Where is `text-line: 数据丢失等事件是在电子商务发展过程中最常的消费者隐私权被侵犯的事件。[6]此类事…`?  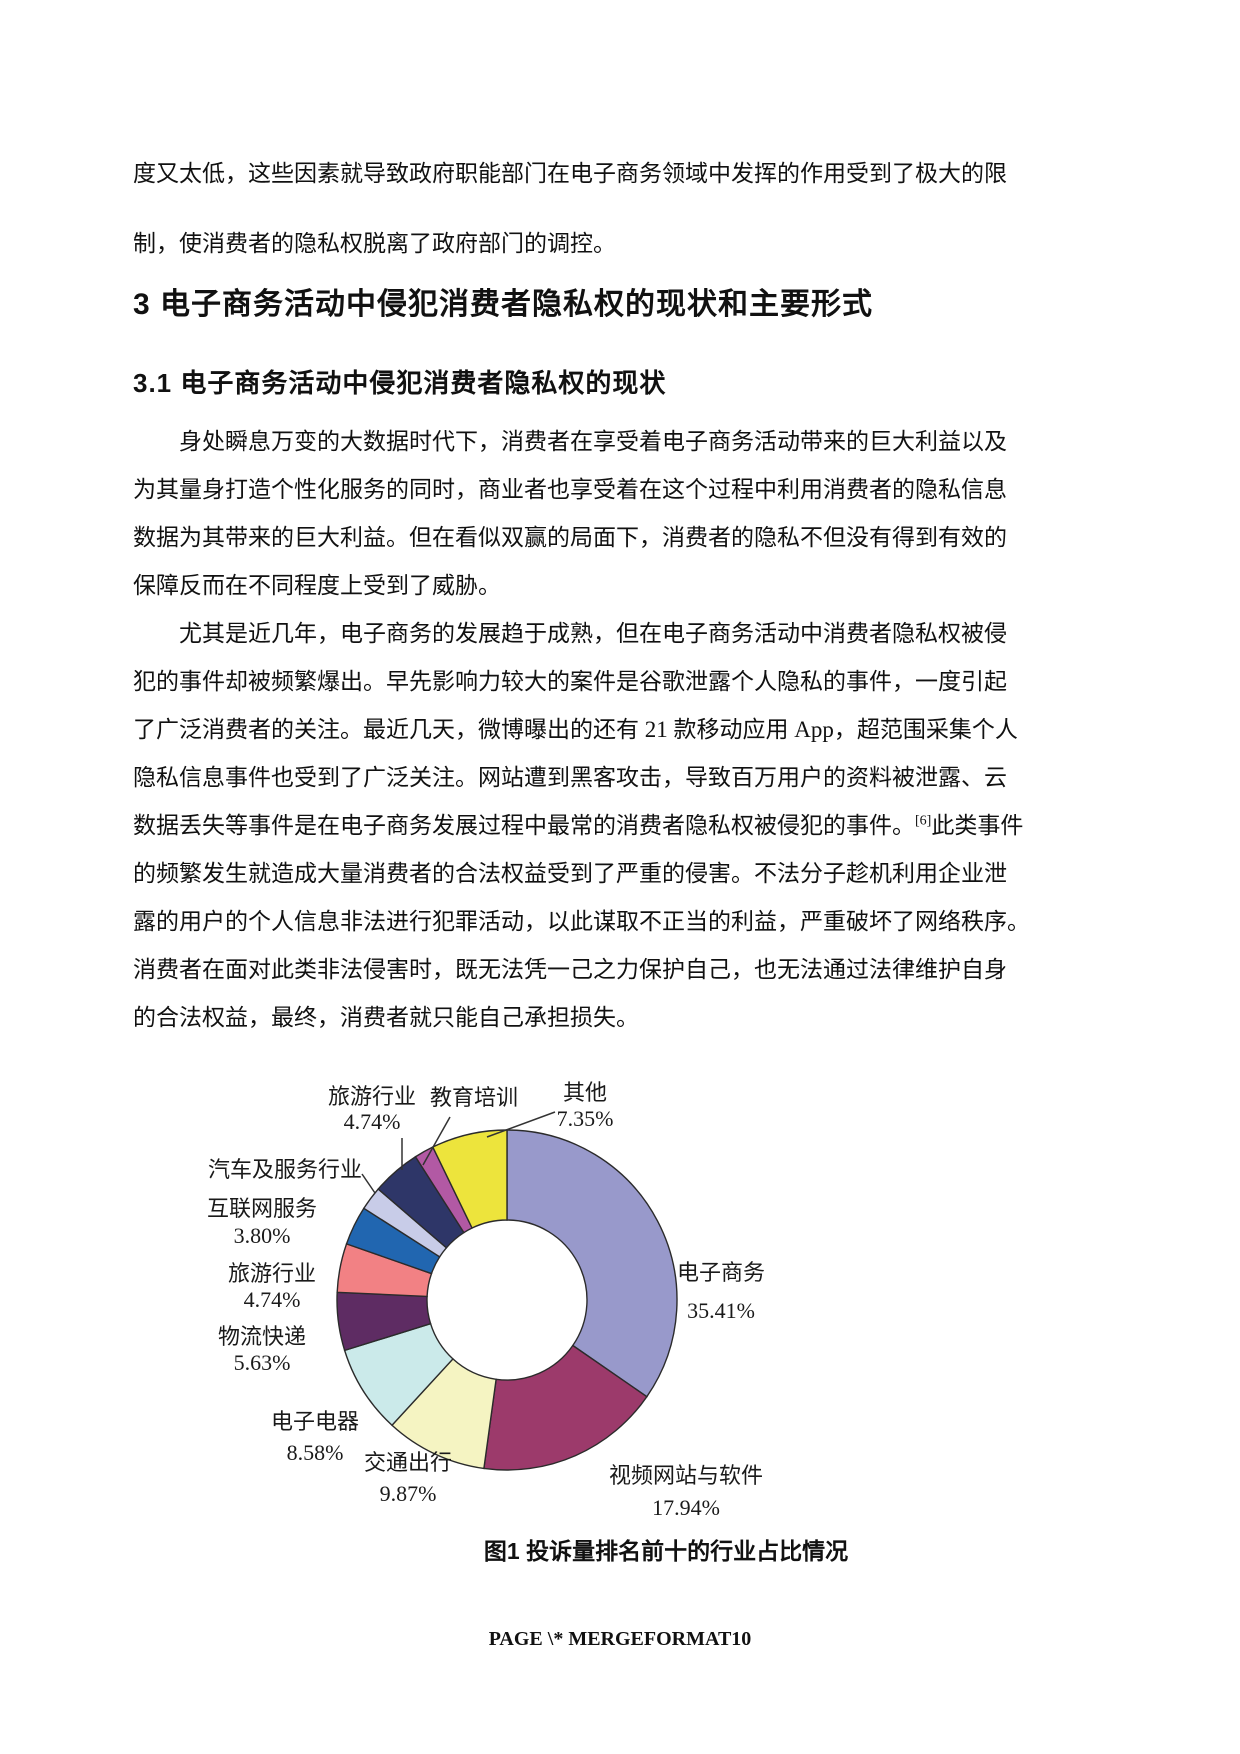 text-line: 数据丢失等事件是在电子商务发展过程中最常的消费者隐私权被侵犯的事件。[6]此类事… is located at coordinates (578, 825).